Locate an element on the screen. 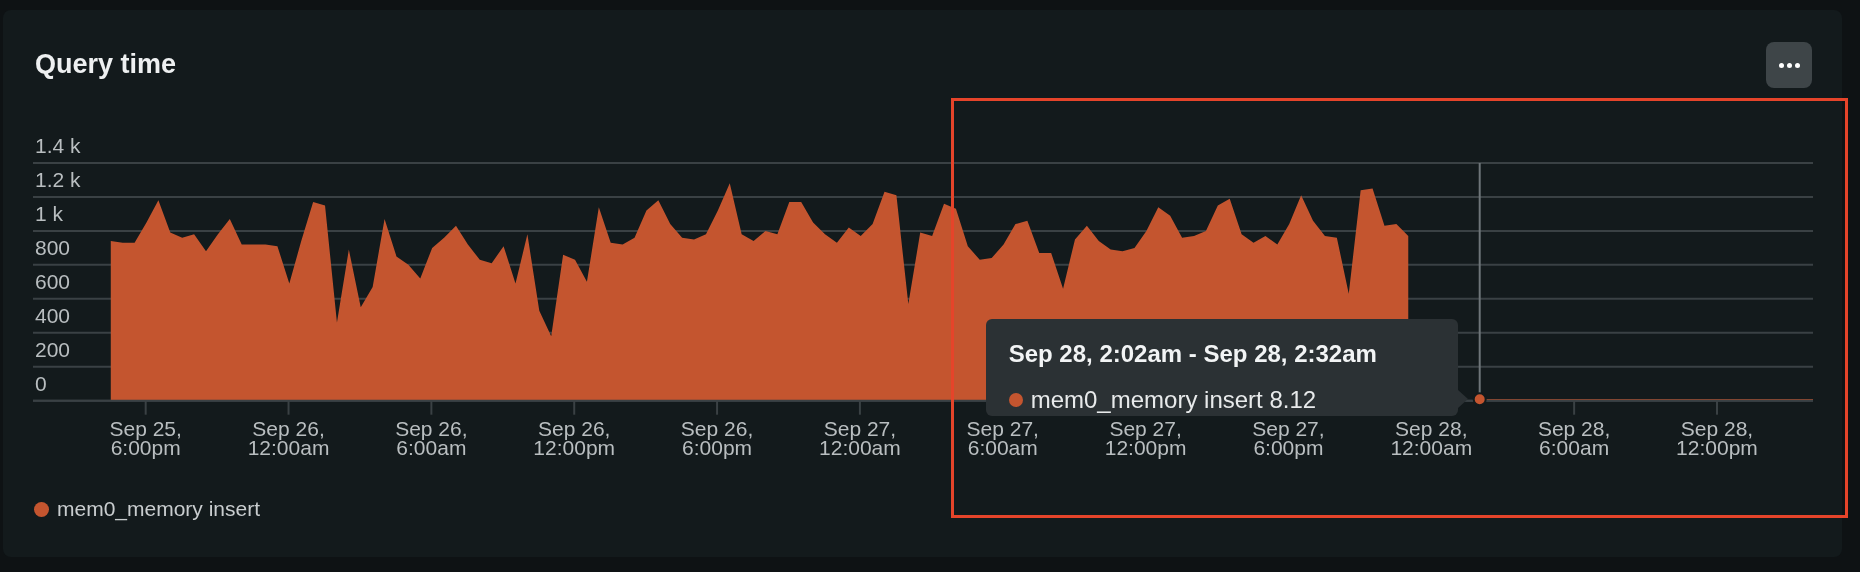 The height and width of the screenshot is (572, 1860). y-tick-label: 0 is located at coordinates (41, 383).